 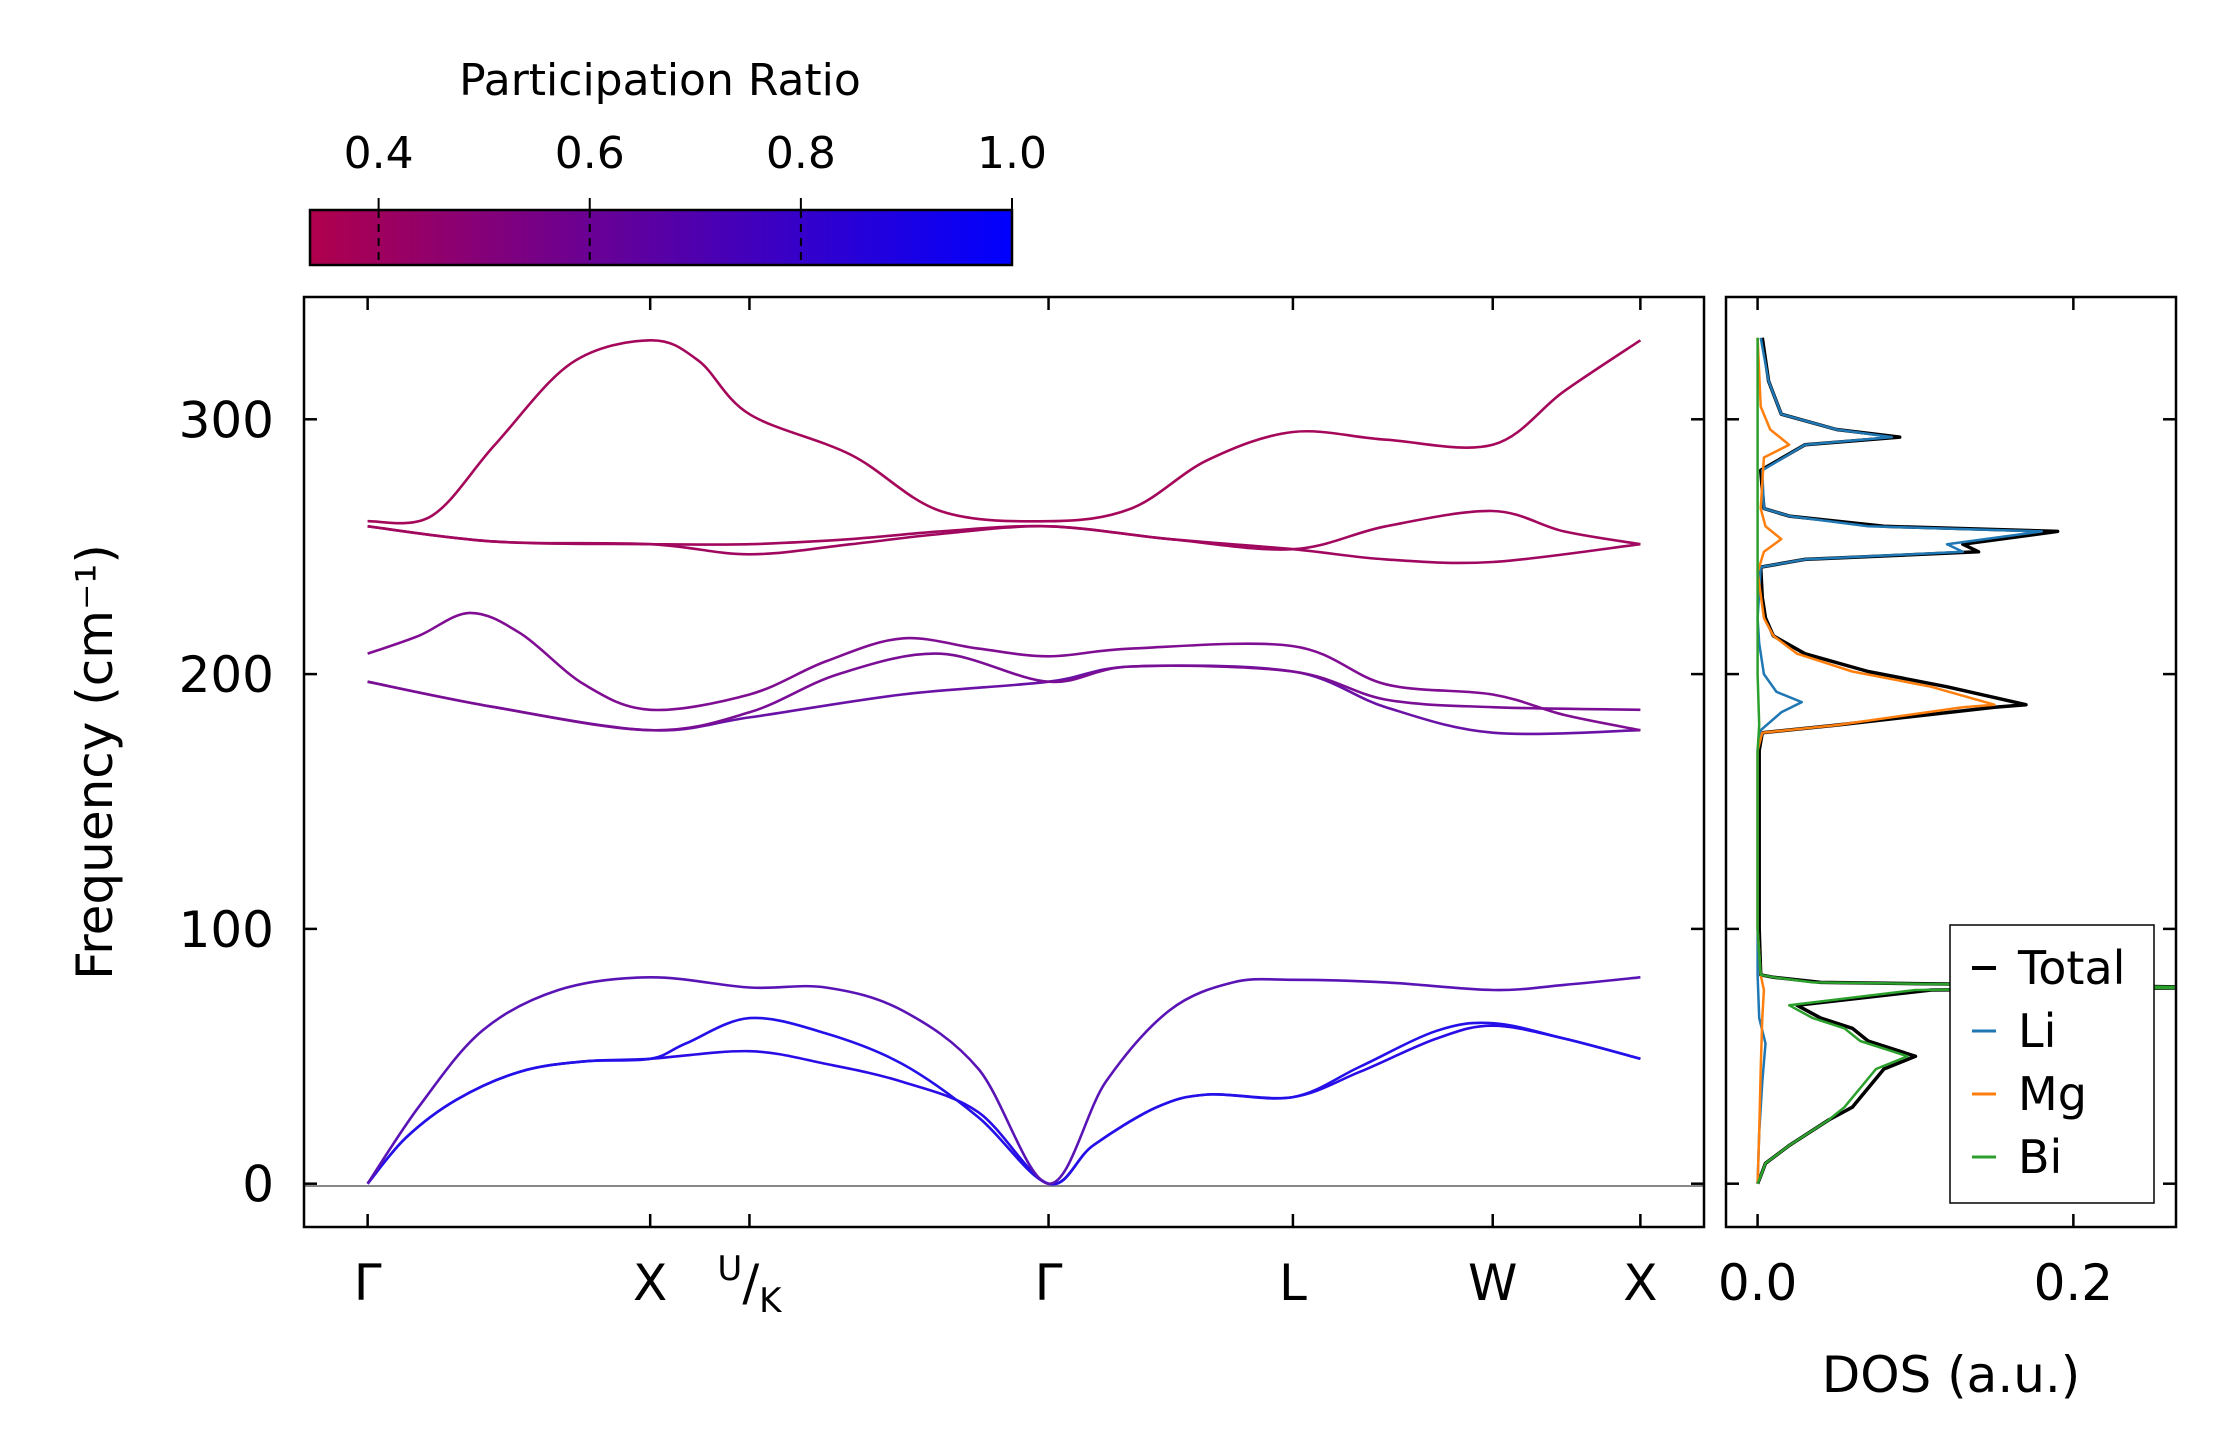 What do you see at coordinates (2074, 1283) in the screenshot?
I see `dos-x-tick-label: 0.2` at bounding box center [2074, 1283].